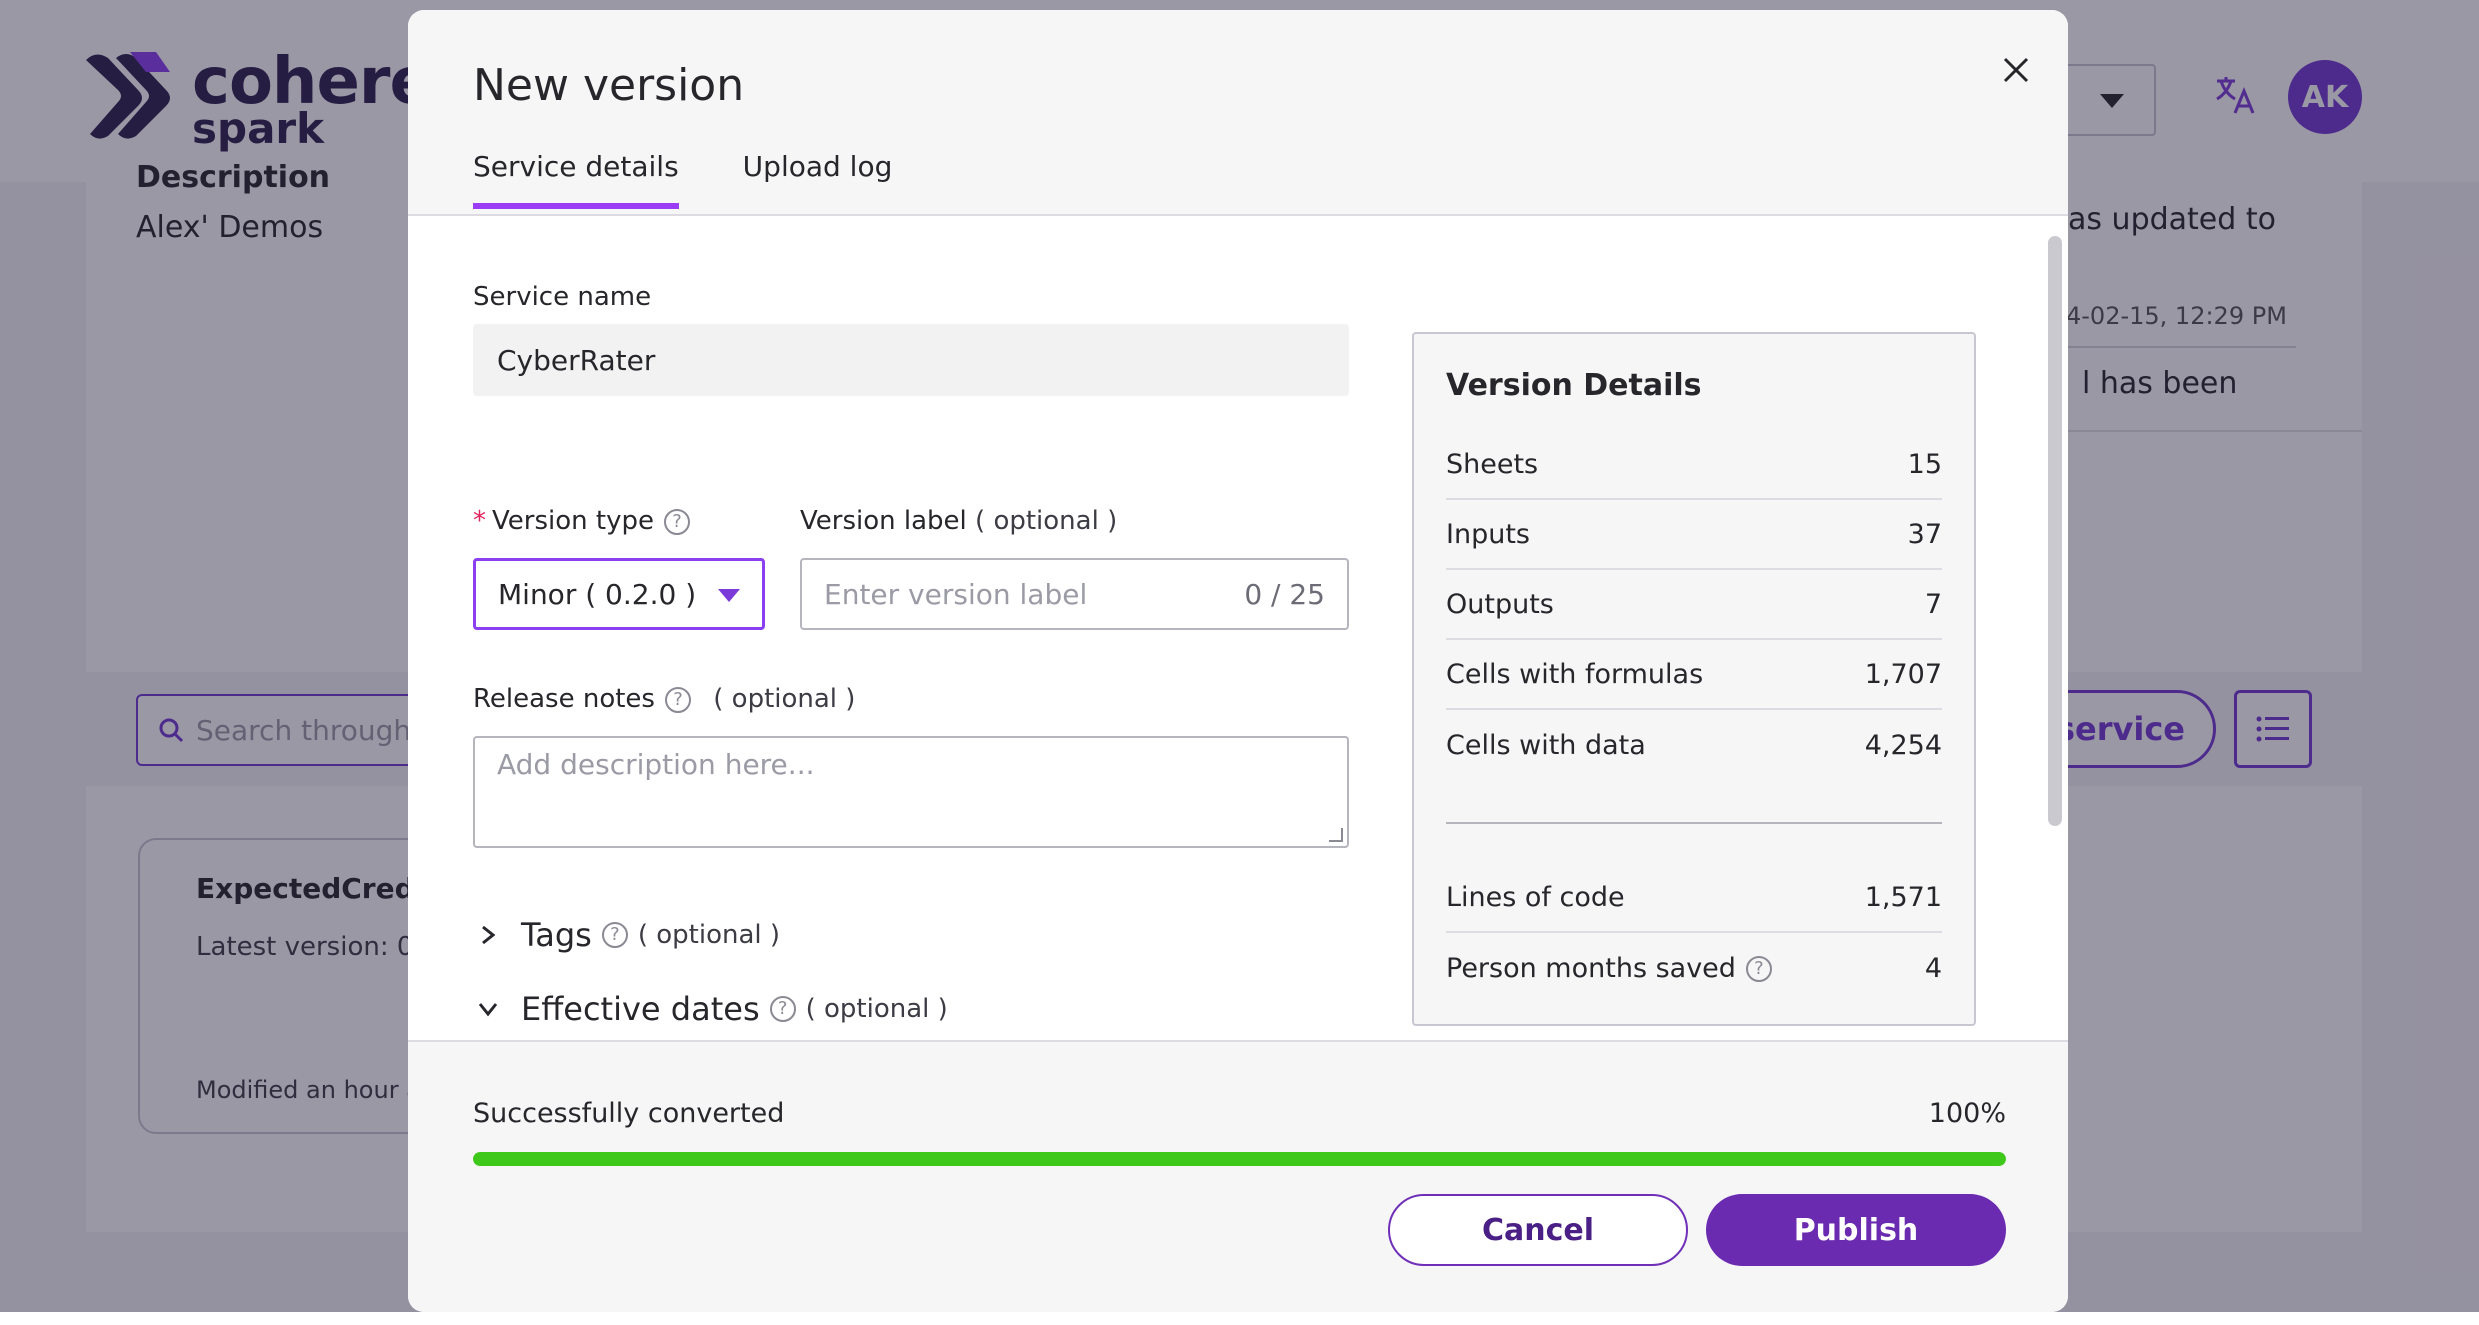 This screenshot has height=1325, width=2479. Describe the element at coordinates (562, 297) in the screenshot. I see `service-name-label: Service name` at that location.